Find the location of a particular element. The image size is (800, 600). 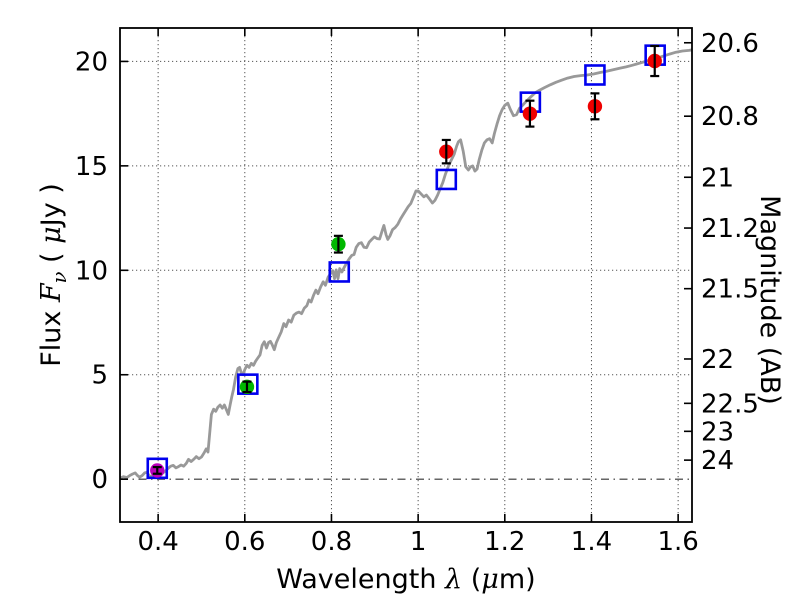

flux-tick-label: 15 is located at coordinates (91, 167).